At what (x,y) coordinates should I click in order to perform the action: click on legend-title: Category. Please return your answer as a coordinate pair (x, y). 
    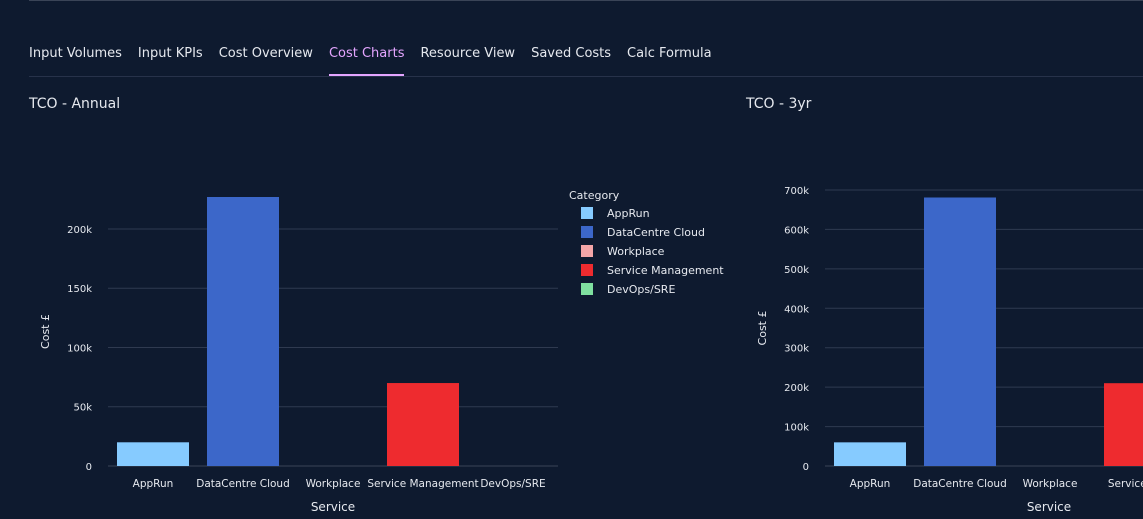
    Looking at the image, I should click on (594, 195).